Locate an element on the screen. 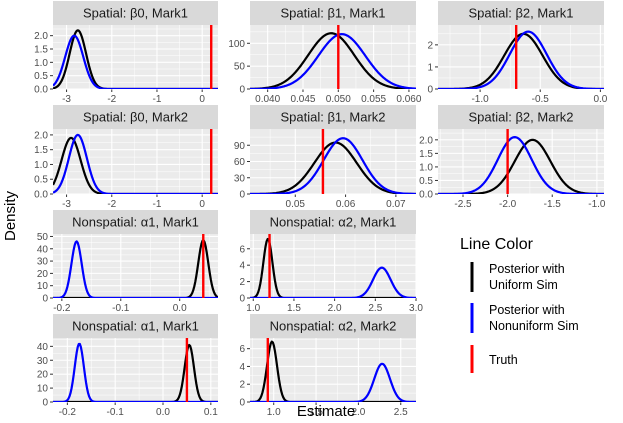  panel-8: Nonspatial: α2, Mark1 1.0 1.5 2.0 2.5 3.0 0 2 4 6 is located at coordinates (331, 262).